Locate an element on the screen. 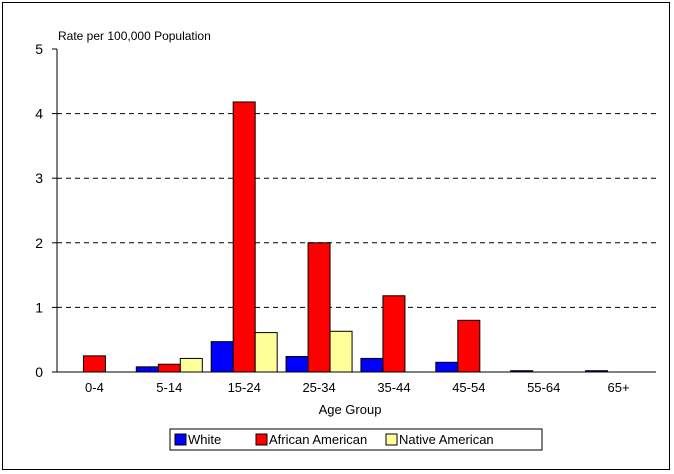 This screenshot has width=674, height=474. y-tick-label: 2 is located at coordinates (39, 243).